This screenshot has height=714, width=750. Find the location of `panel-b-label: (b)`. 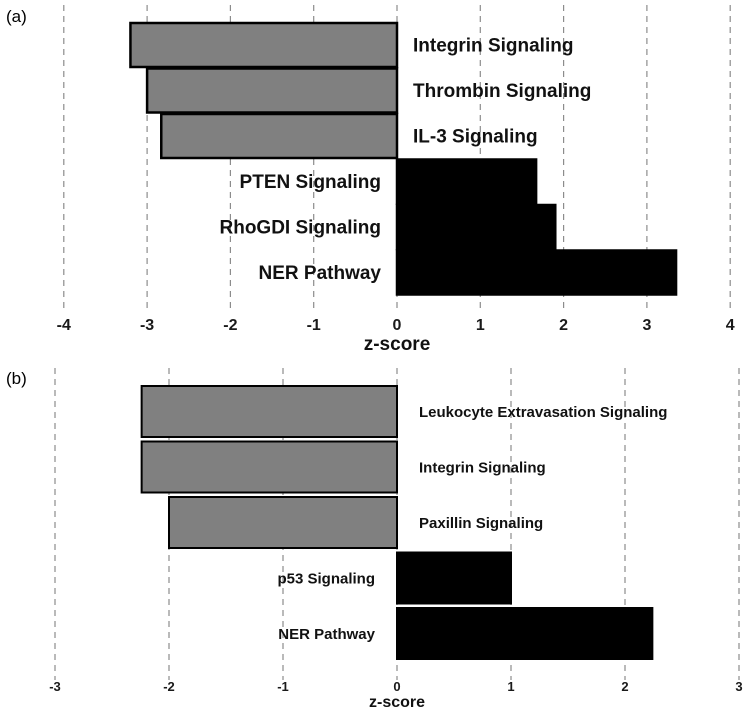

panel-b-label: (b) is located at coordinates (16, 378).